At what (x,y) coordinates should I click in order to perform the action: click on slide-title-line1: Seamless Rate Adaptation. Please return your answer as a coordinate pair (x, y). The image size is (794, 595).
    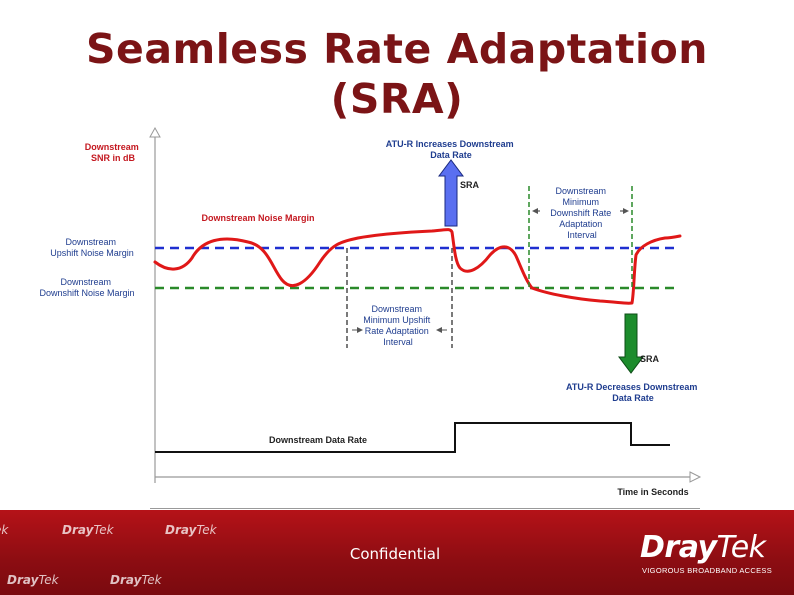
    Looking at the image, I should click on (397, 49).